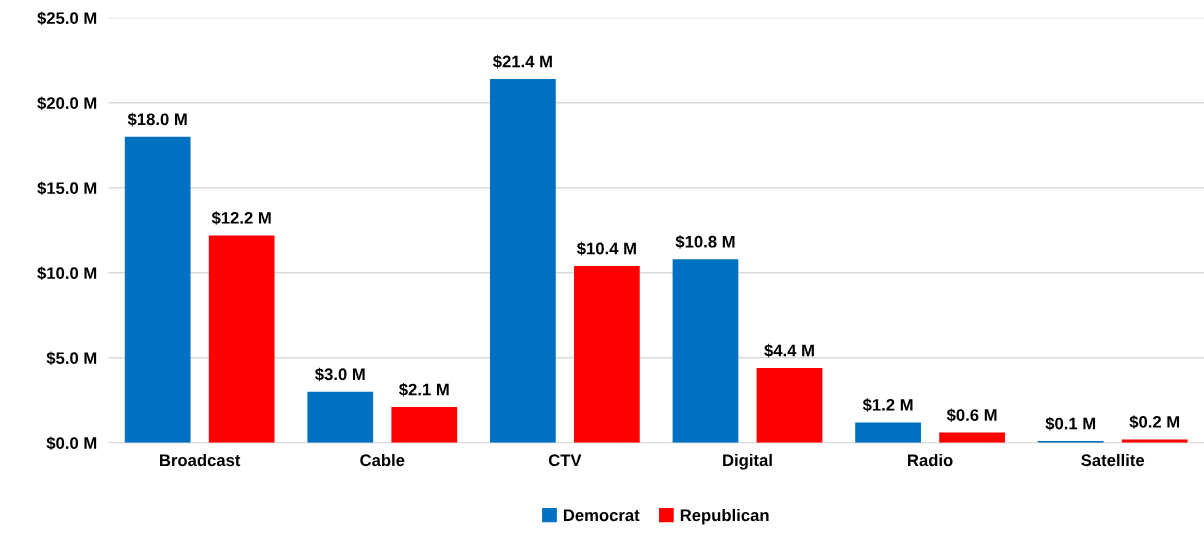 This screenshot has width=1204, height=540. I want to click on y-tick-label: $10.0 M, so click(67, 273).